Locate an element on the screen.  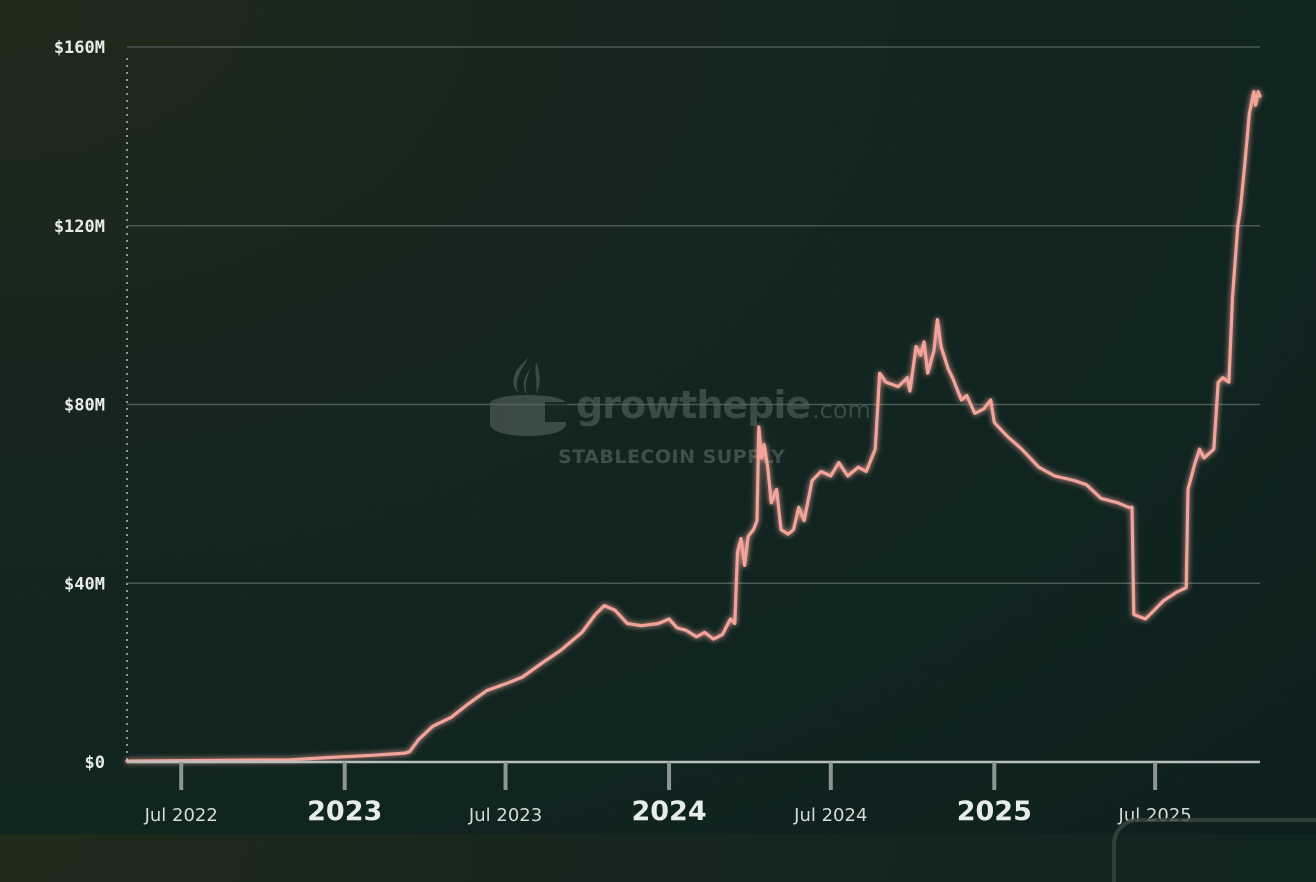
x-tick-label: Jul 2024 is located at coordinates (830, 815).